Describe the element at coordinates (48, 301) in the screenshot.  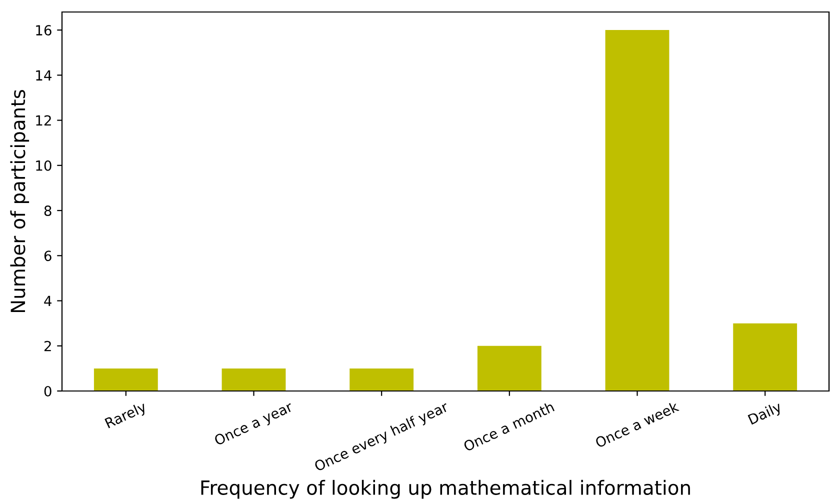
I see `y-tick-label: 4` at that location.